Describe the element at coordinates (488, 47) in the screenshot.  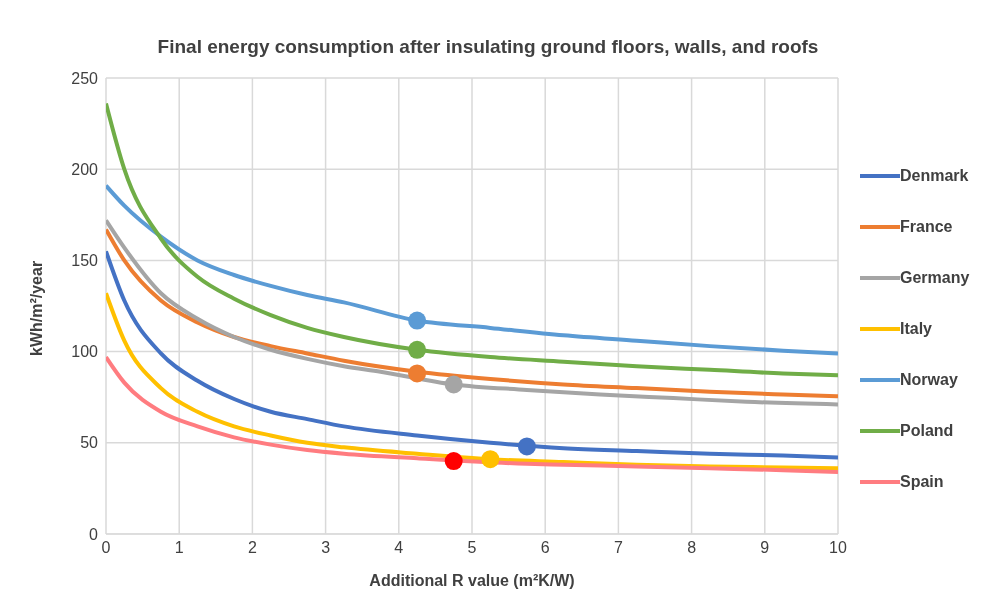
I see `chart-title: Final energy consumption after insulating ground floors, walls, and roofs` at that location.